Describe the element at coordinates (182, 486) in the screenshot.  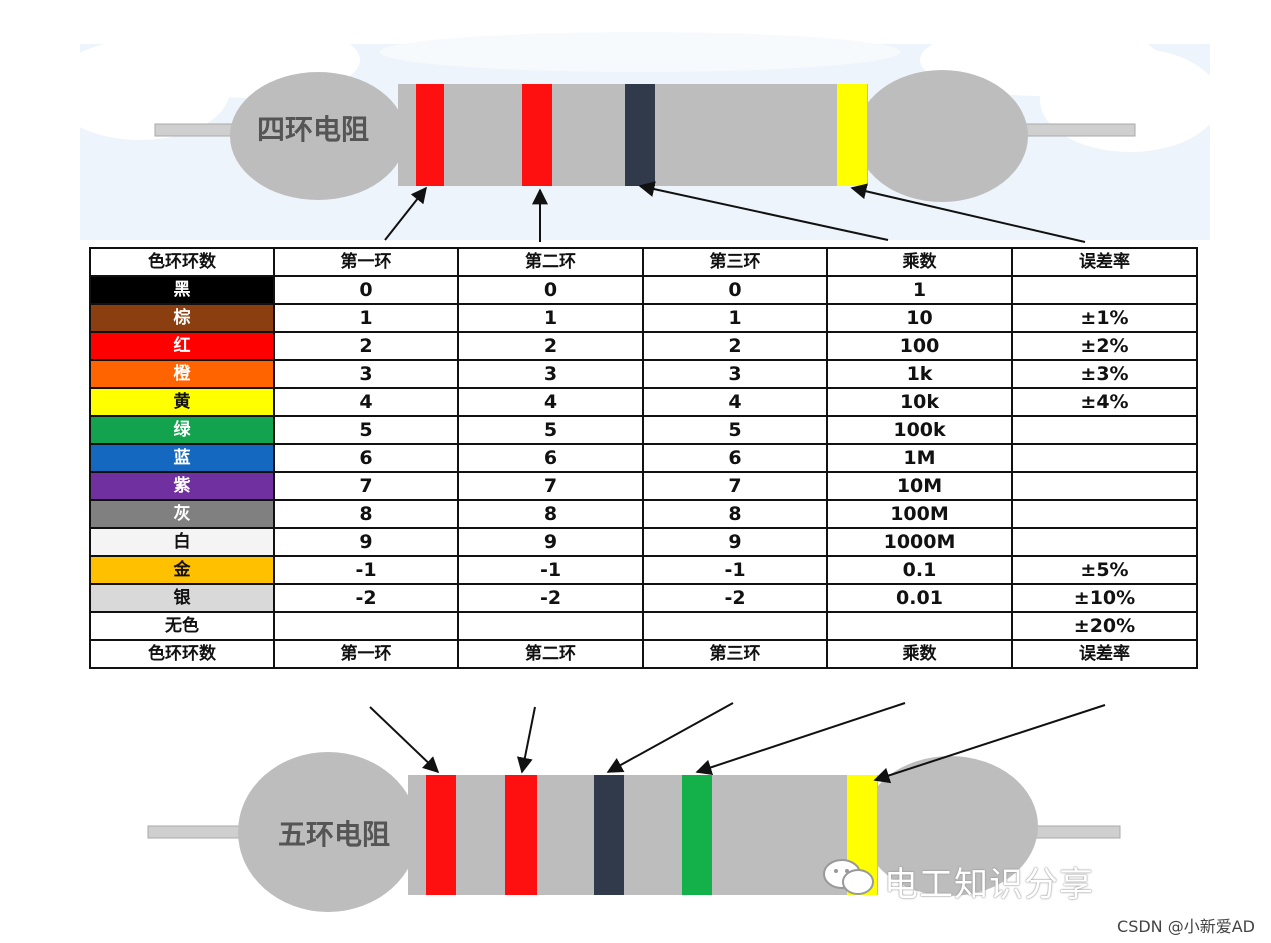
I see `color-name-cell: 紫` at that location.